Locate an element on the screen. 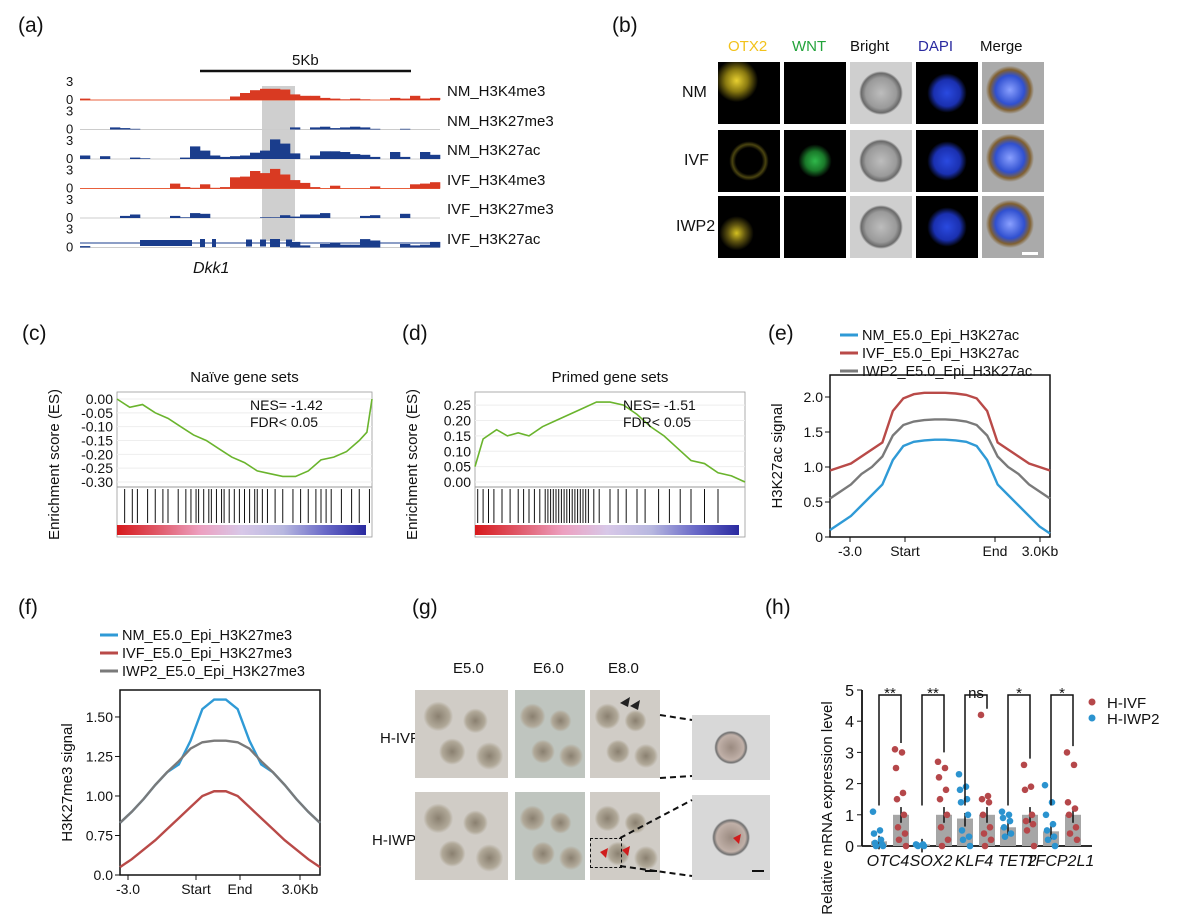  plot-frame is located at coordinates (940, 456).